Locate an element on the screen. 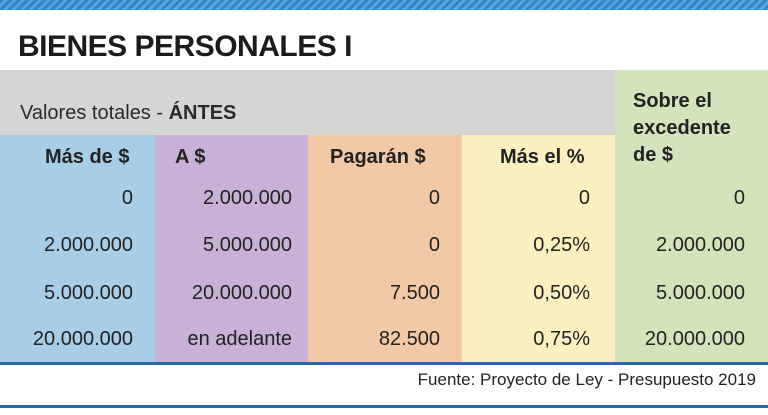 This screenshot has height=415, width=768. cell: 7.500 is located at coordinates (414, 293).